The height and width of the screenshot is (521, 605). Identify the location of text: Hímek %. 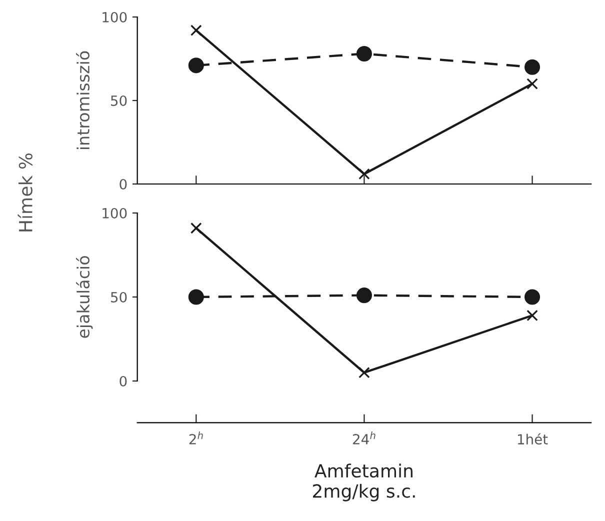
(25, 192).